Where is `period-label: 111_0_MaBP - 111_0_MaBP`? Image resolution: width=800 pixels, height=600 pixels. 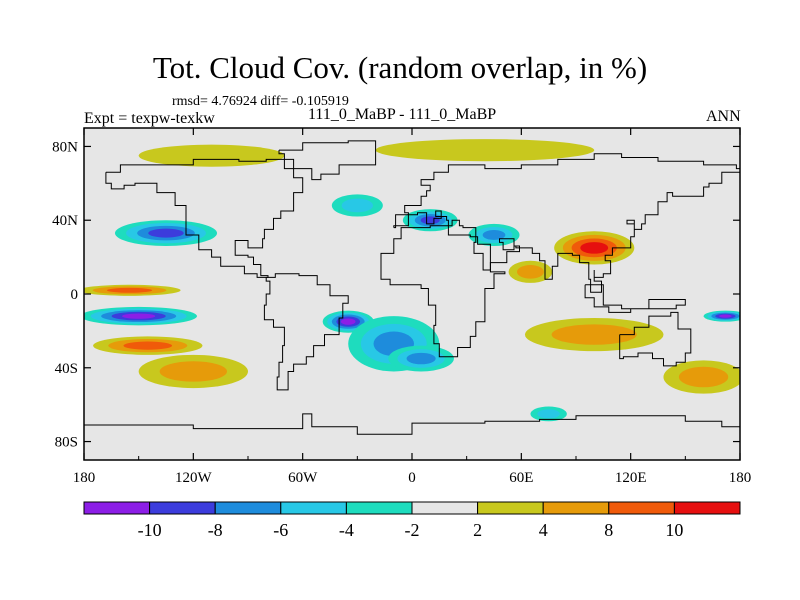
period-label: 111_0_MaBP - 111_0_MaBP is located at coordinates (402, 114).